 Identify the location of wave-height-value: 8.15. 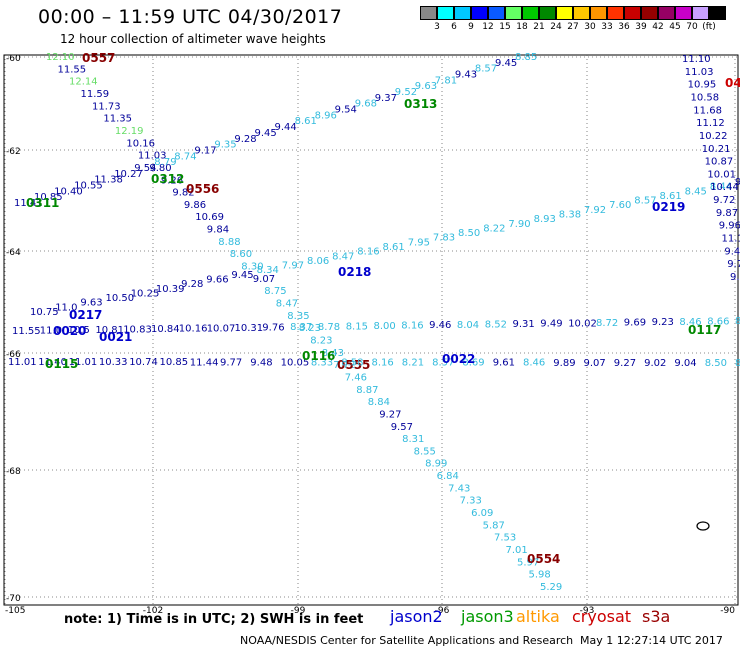
(357, 326).